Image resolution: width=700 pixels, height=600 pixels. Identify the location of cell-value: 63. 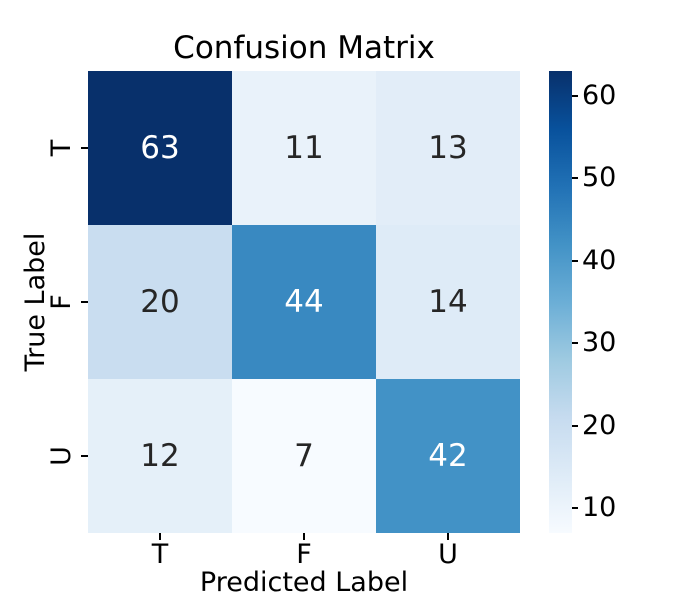
(160, 148).